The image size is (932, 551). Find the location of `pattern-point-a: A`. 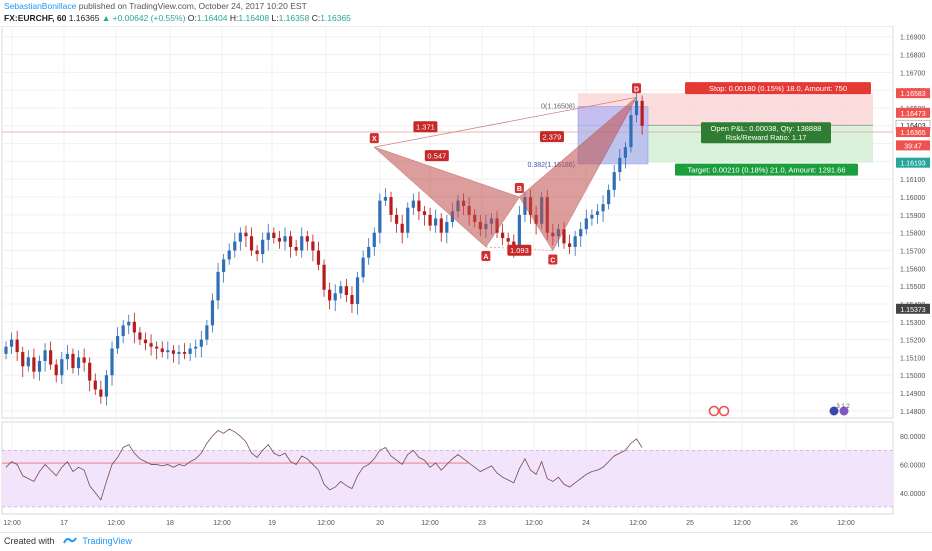

pattern-point-a: A is located at coordinates (486, 255).